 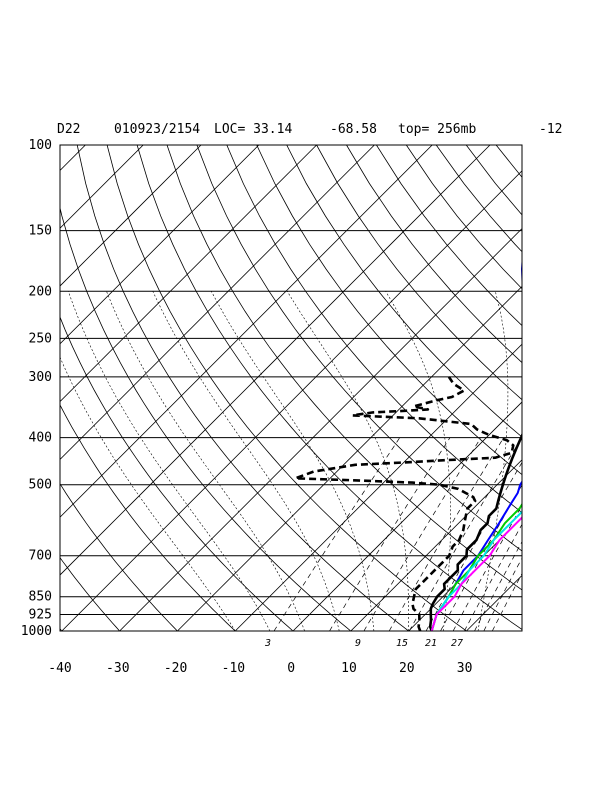 I want to click on temperature-tick-label: -40, so click(x=59, y=668).